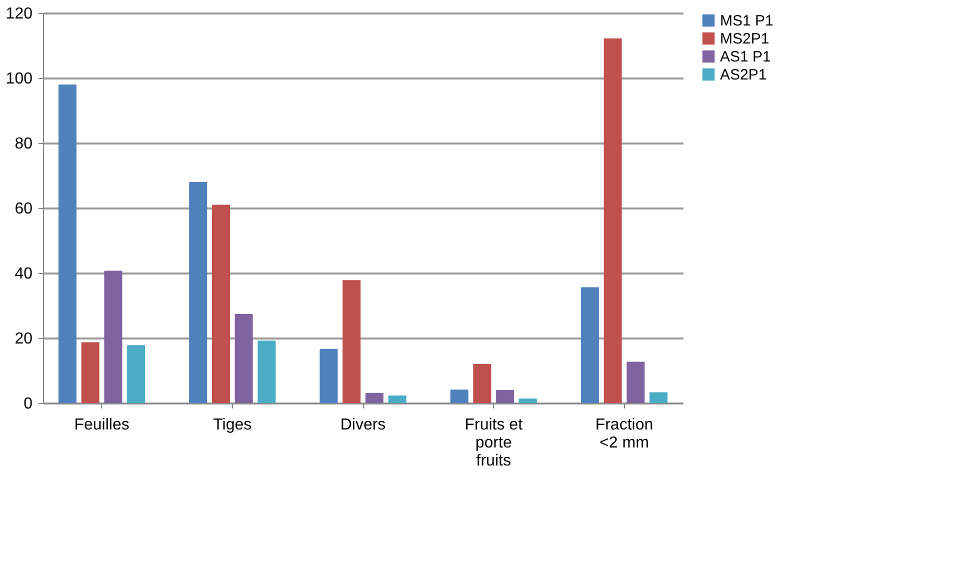 The width and height of the screenshot is (954, 579). What do you see at coordinates (23, 209) in the screenshot?
I see `y-tick-label: 60` at bounding box center [23, 209].